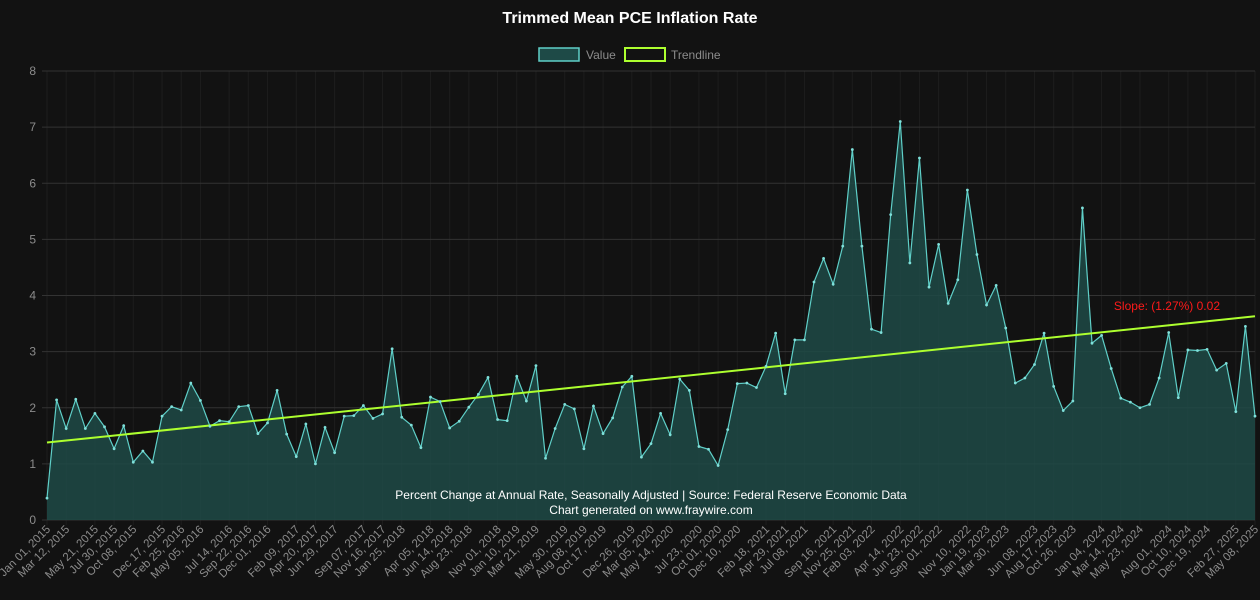 The width and height of the screenshot is (1260, 600). What do you see at coordinates (672, 54) in the screenshot?
I see `legend-item-trendline: Trendline` at bounding box center [672, 54].